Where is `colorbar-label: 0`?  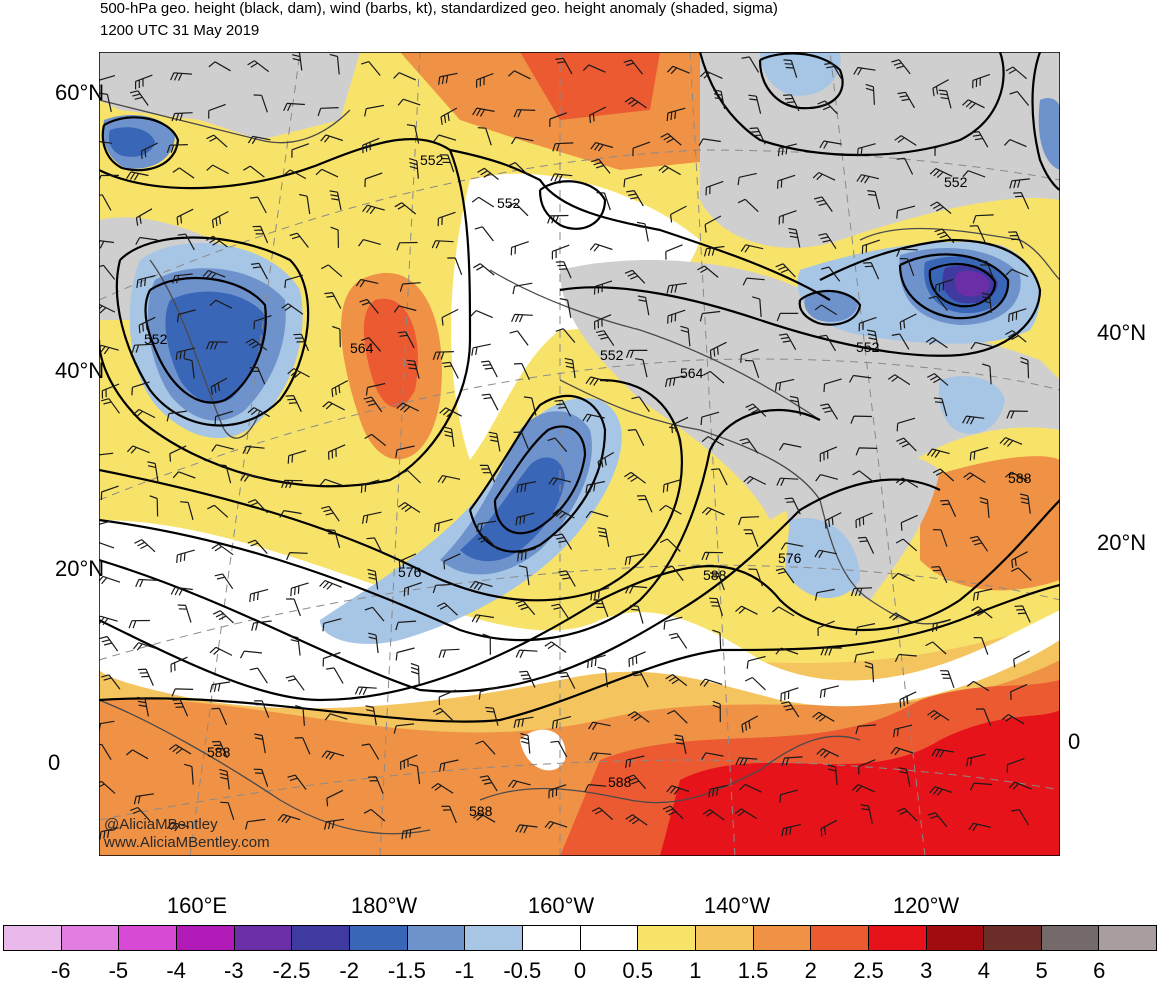
colorbar-label: 0 is located at coordinates (580, 970).